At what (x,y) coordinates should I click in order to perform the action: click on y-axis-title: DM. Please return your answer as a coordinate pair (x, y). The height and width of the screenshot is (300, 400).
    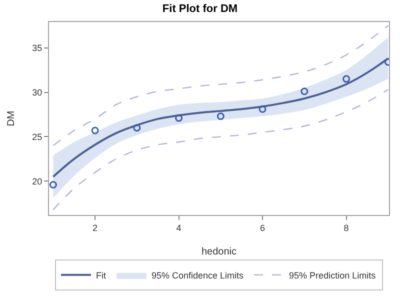
    Looking at the image, I should click on (12, 118).